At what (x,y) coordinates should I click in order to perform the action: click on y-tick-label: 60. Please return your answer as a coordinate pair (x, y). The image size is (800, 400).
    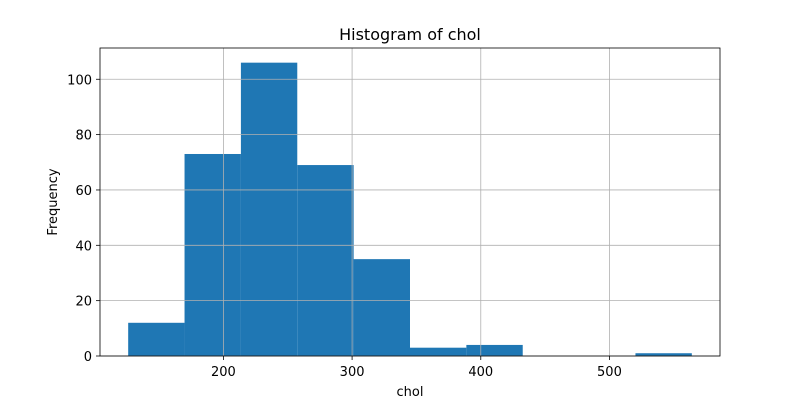
    Looking at the image, I should click on (83, 191).